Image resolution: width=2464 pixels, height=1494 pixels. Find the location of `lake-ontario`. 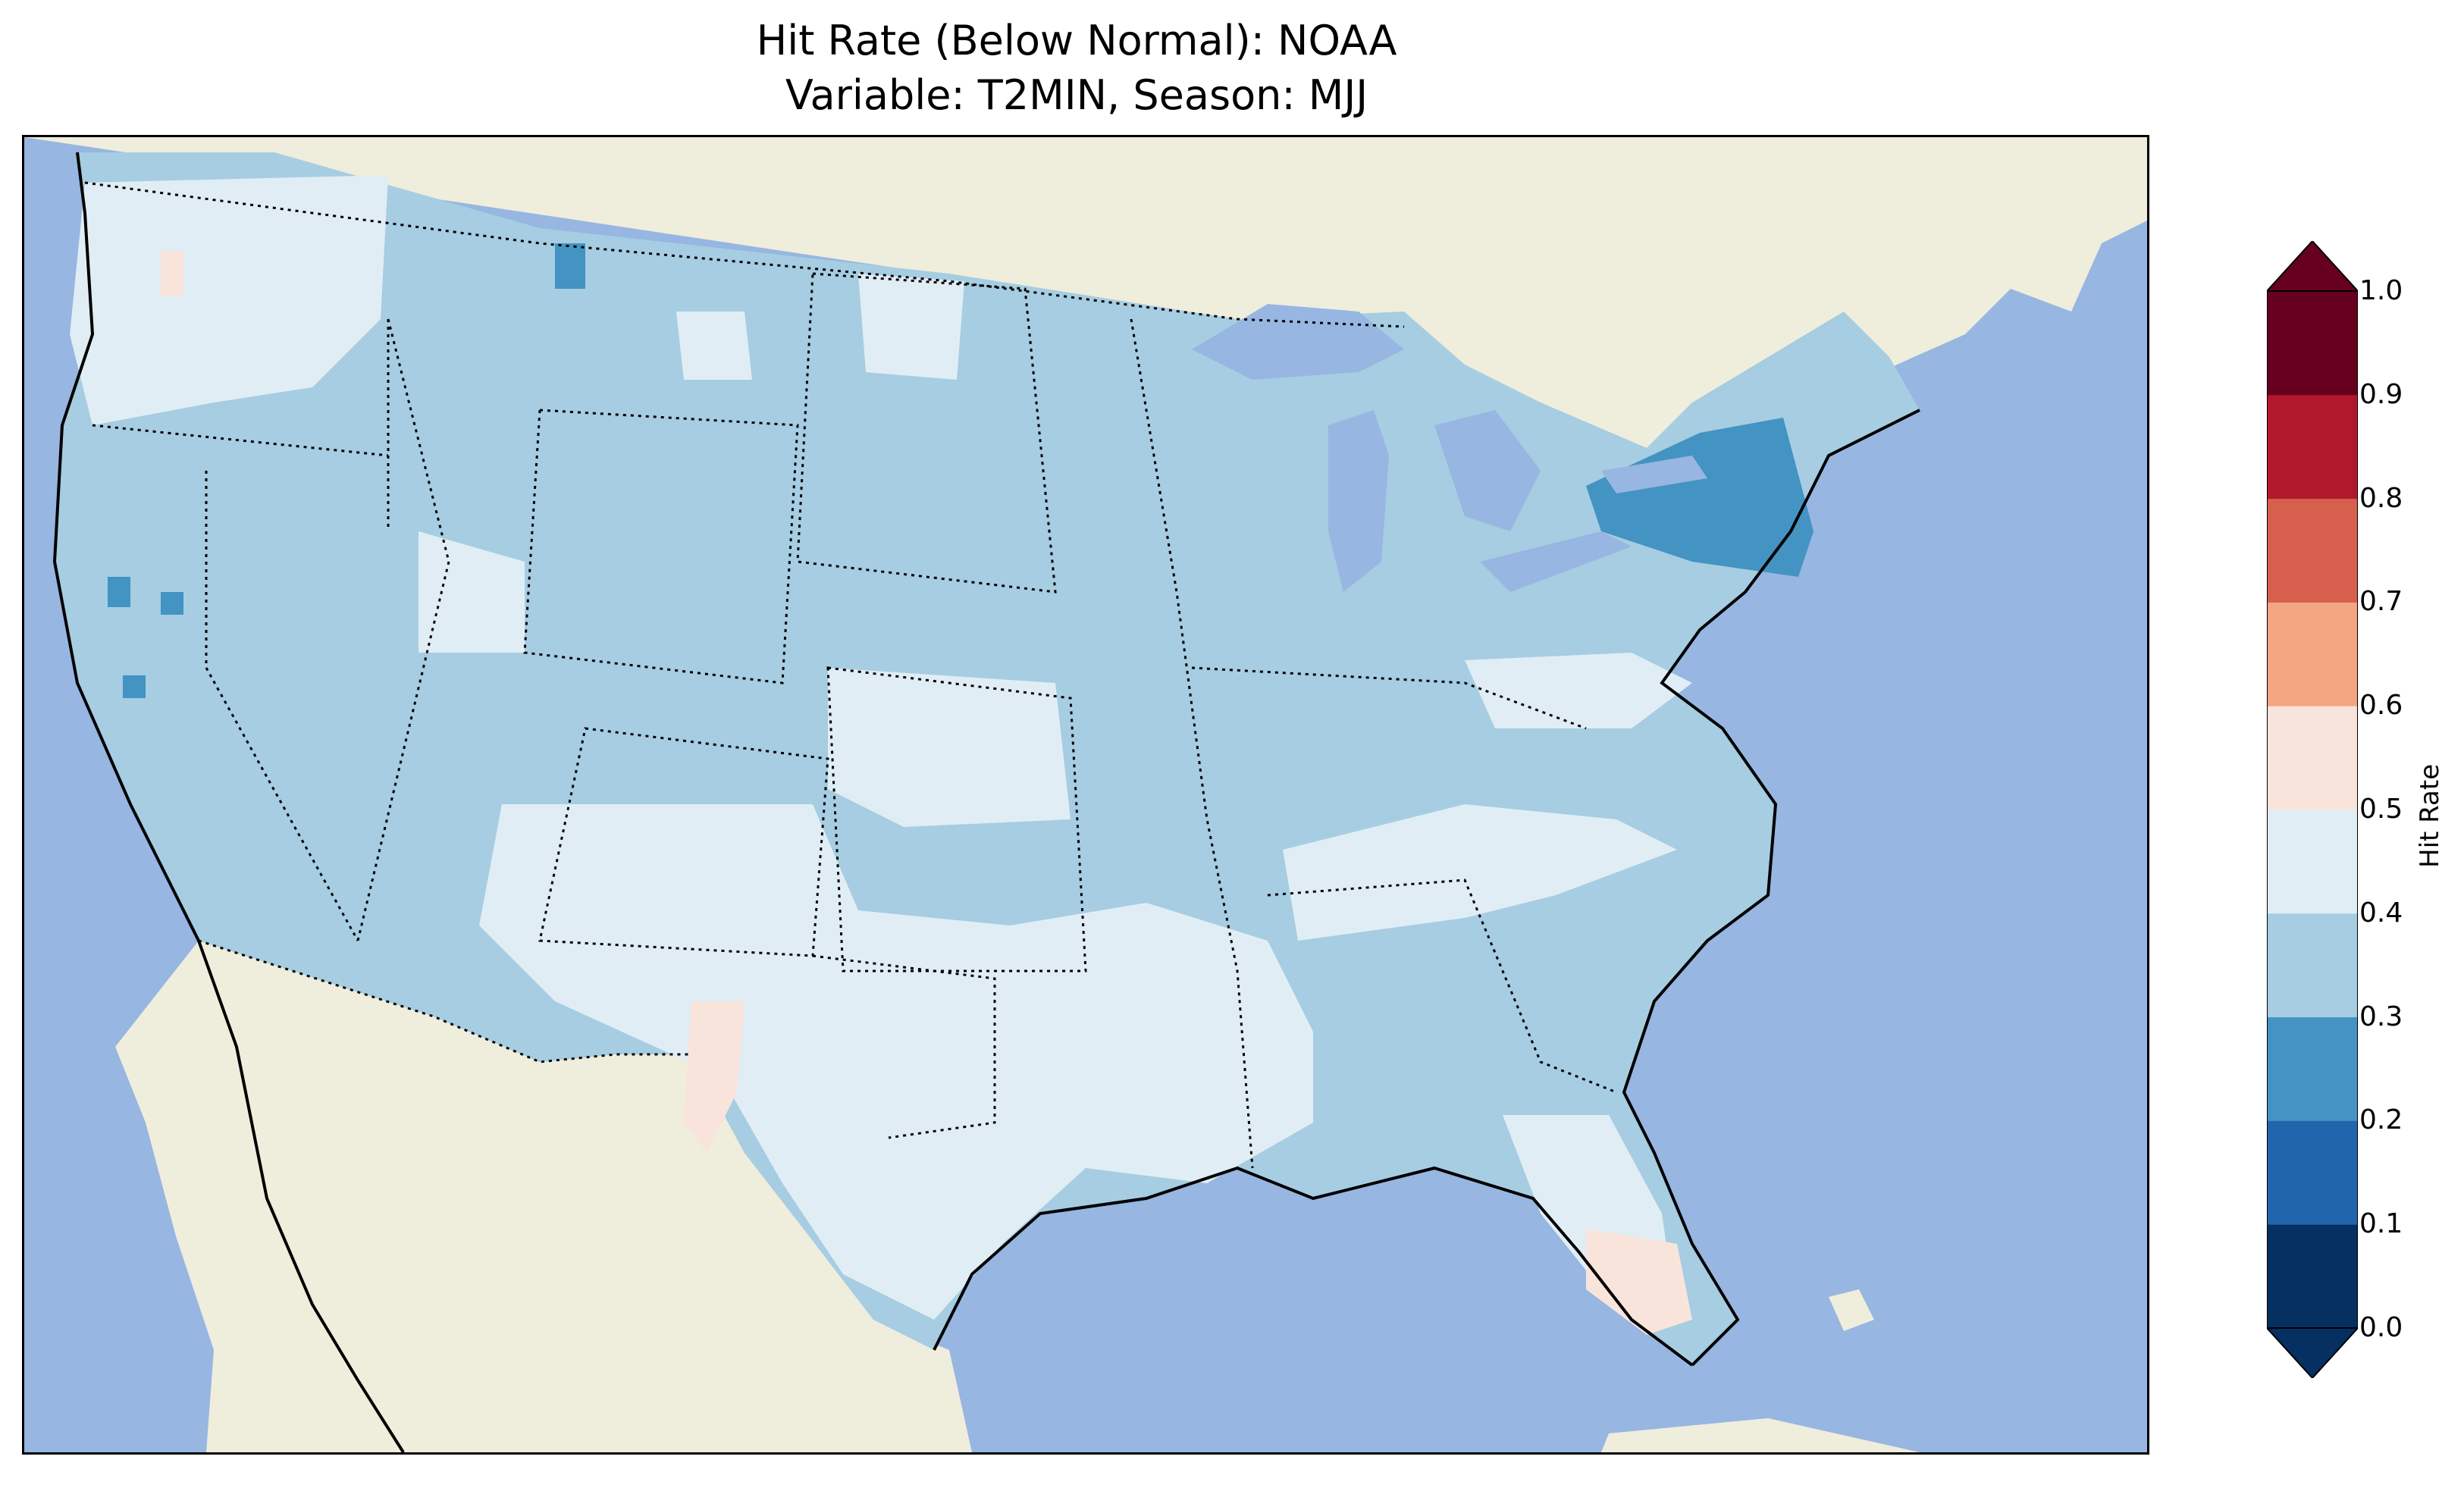

lake-ontario is located at coordinates (1654, 474).